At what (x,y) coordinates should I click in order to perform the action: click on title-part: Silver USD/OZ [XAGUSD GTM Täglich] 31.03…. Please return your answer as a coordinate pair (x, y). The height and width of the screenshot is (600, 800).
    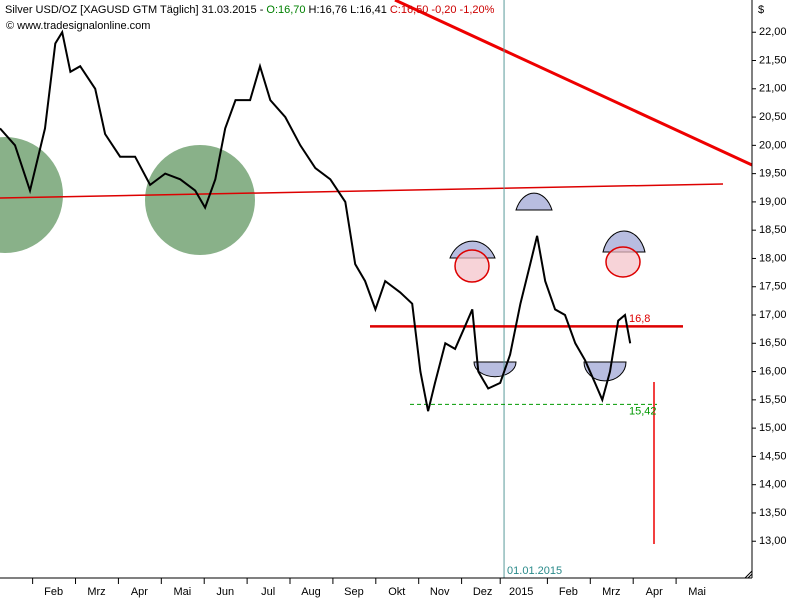
    Looking at the image, I should click on (134, 10).